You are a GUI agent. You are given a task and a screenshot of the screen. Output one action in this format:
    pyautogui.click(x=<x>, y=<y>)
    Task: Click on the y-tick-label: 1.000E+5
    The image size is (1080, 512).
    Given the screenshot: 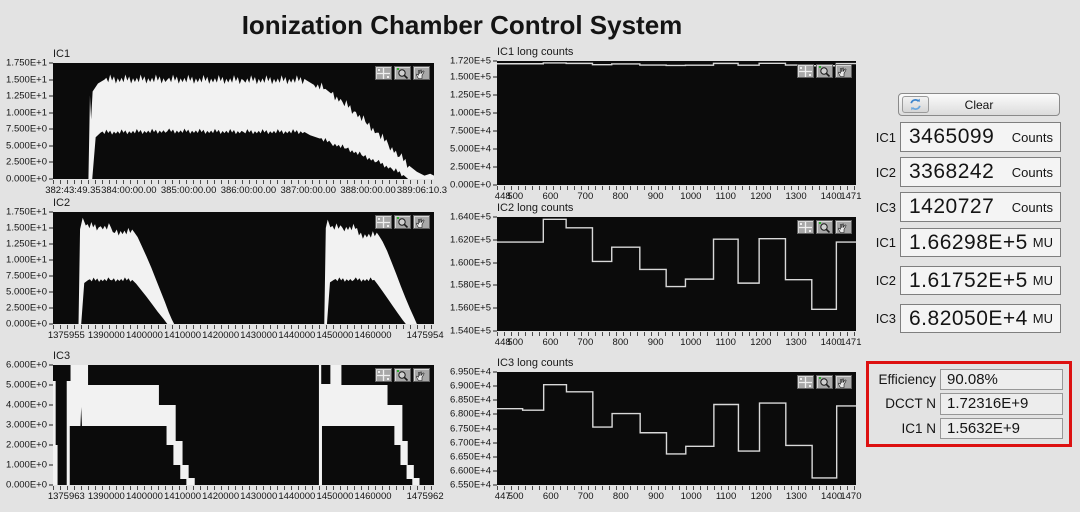 What is the action you would take?
    pyautogui.click(x=473, y=112)
    